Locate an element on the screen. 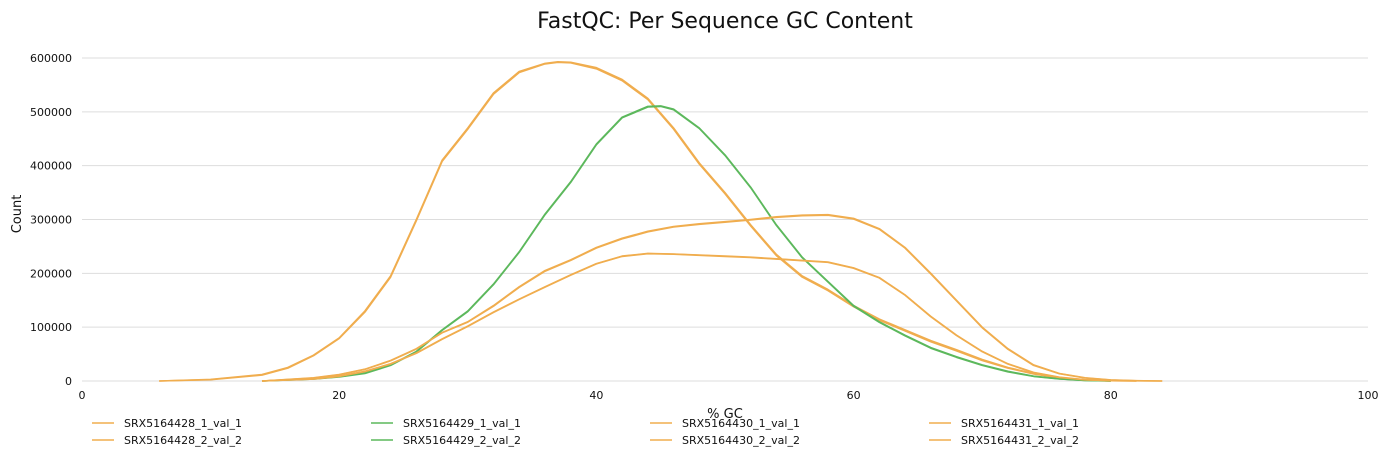  y-tick-label: 200000 is located at coordinates (51, 273).